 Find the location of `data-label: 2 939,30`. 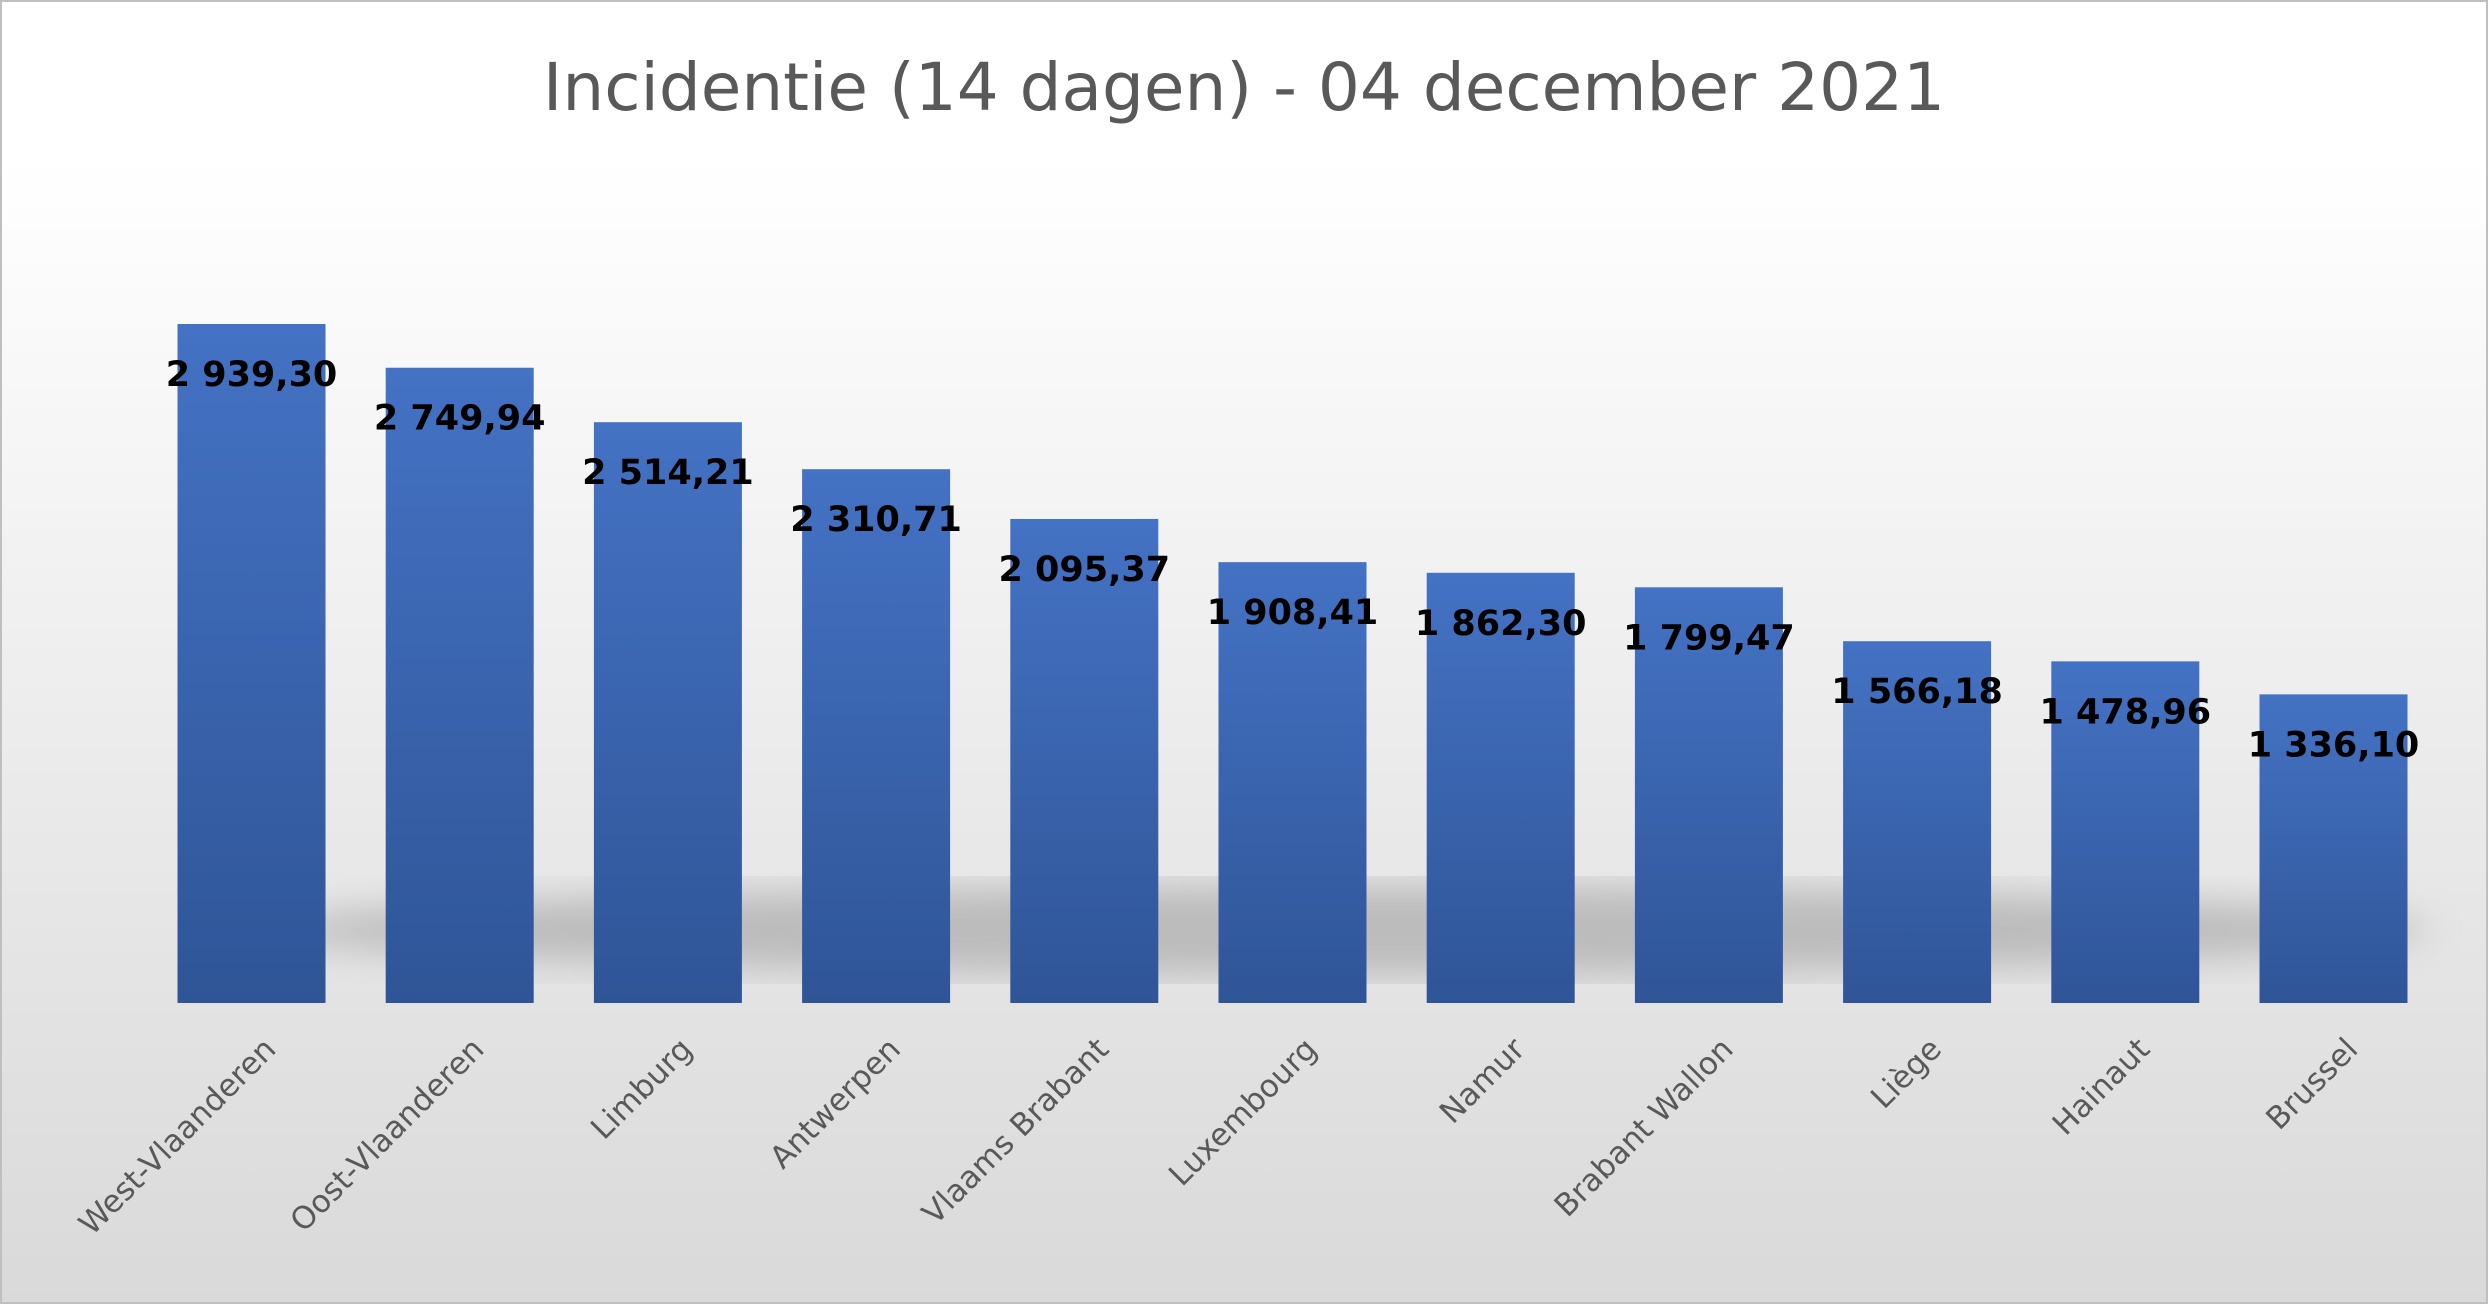

data-label: 2 939,30 is located at coordinates (252, 375).